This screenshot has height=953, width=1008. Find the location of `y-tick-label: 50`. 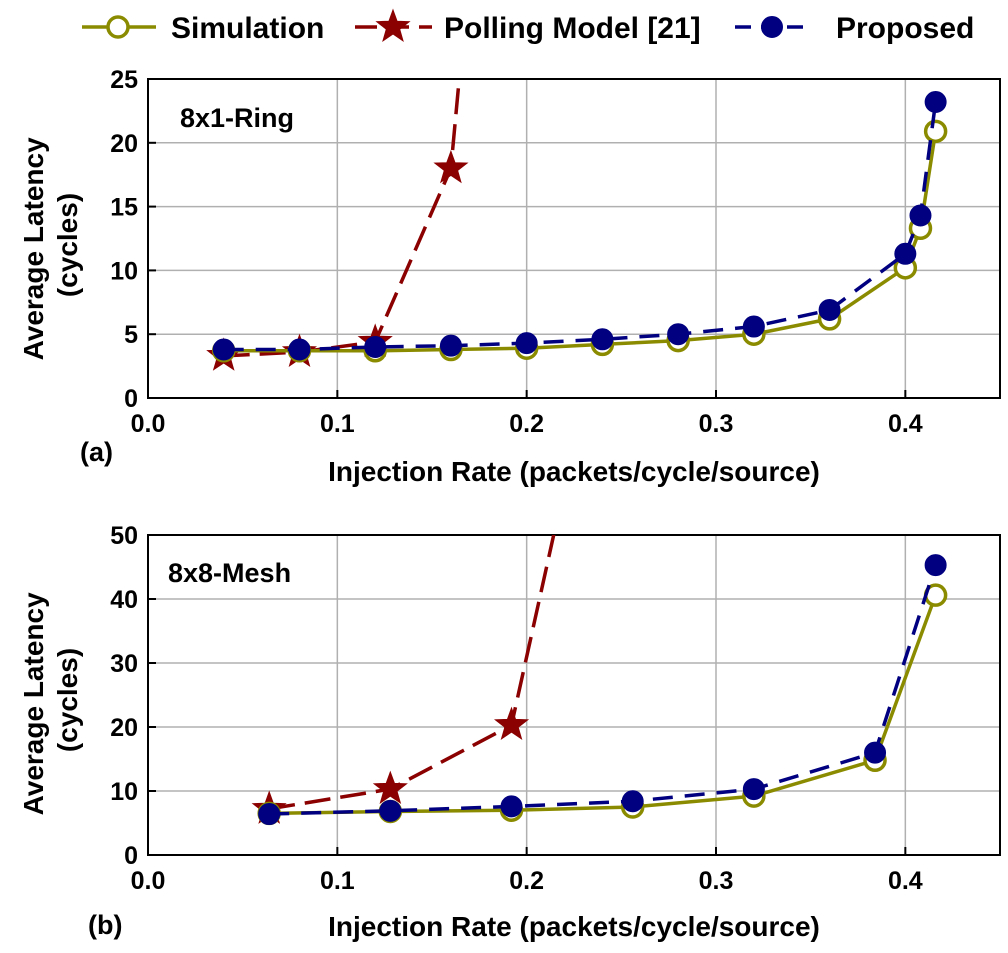

y-tick-label: 50 is located at coordinates (124, 536).